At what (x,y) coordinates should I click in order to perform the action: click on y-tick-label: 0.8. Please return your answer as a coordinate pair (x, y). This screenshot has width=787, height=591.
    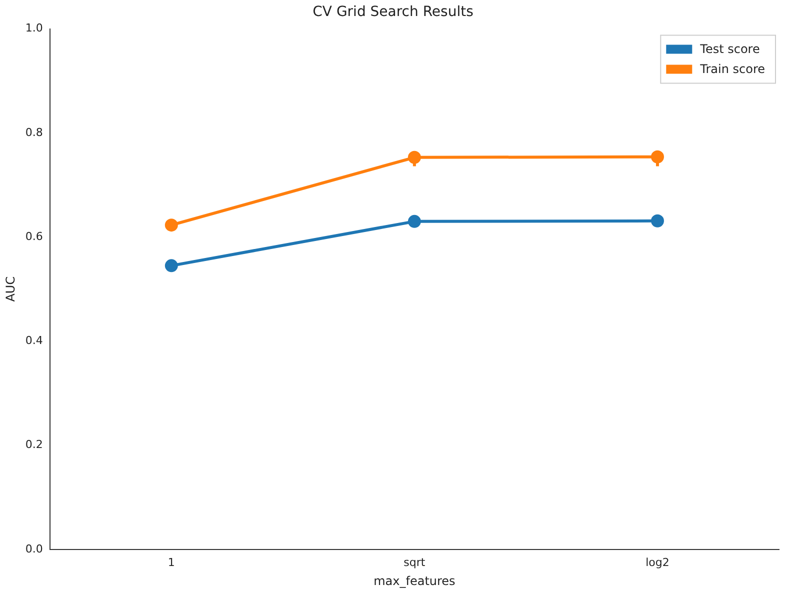
    Looking at the image, I should click on (34, 132).